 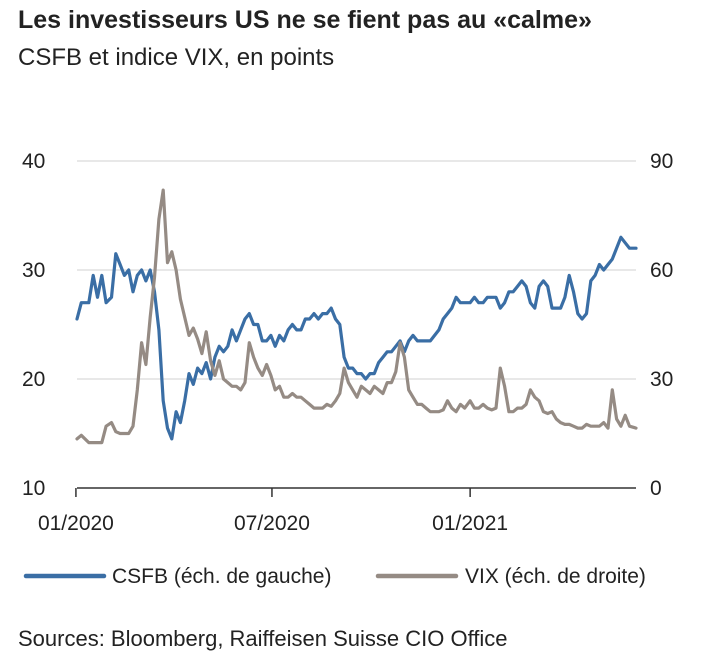 I want to click on y-right-tick-label: 90, so click(x=661, y=161).